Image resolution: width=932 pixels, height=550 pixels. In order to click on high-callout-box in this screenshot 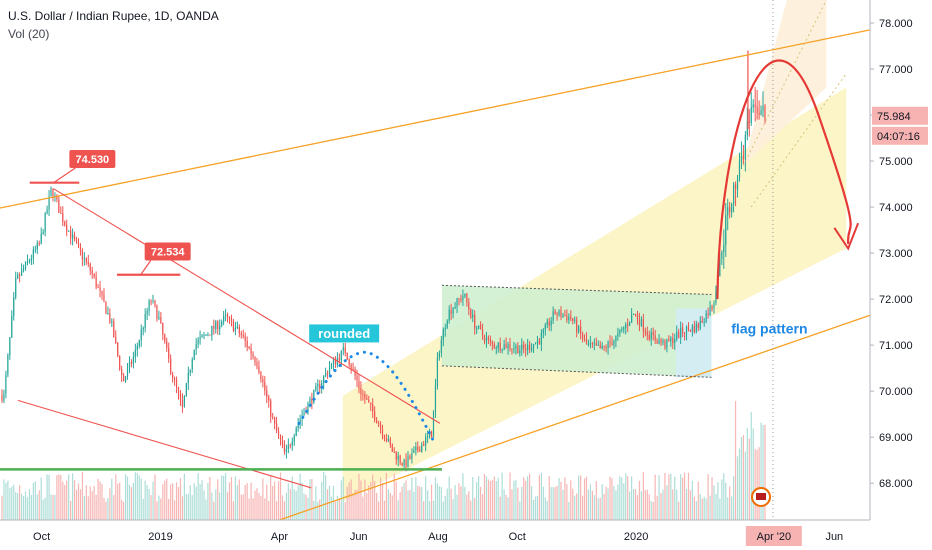, I will do `click(92, 159)`.